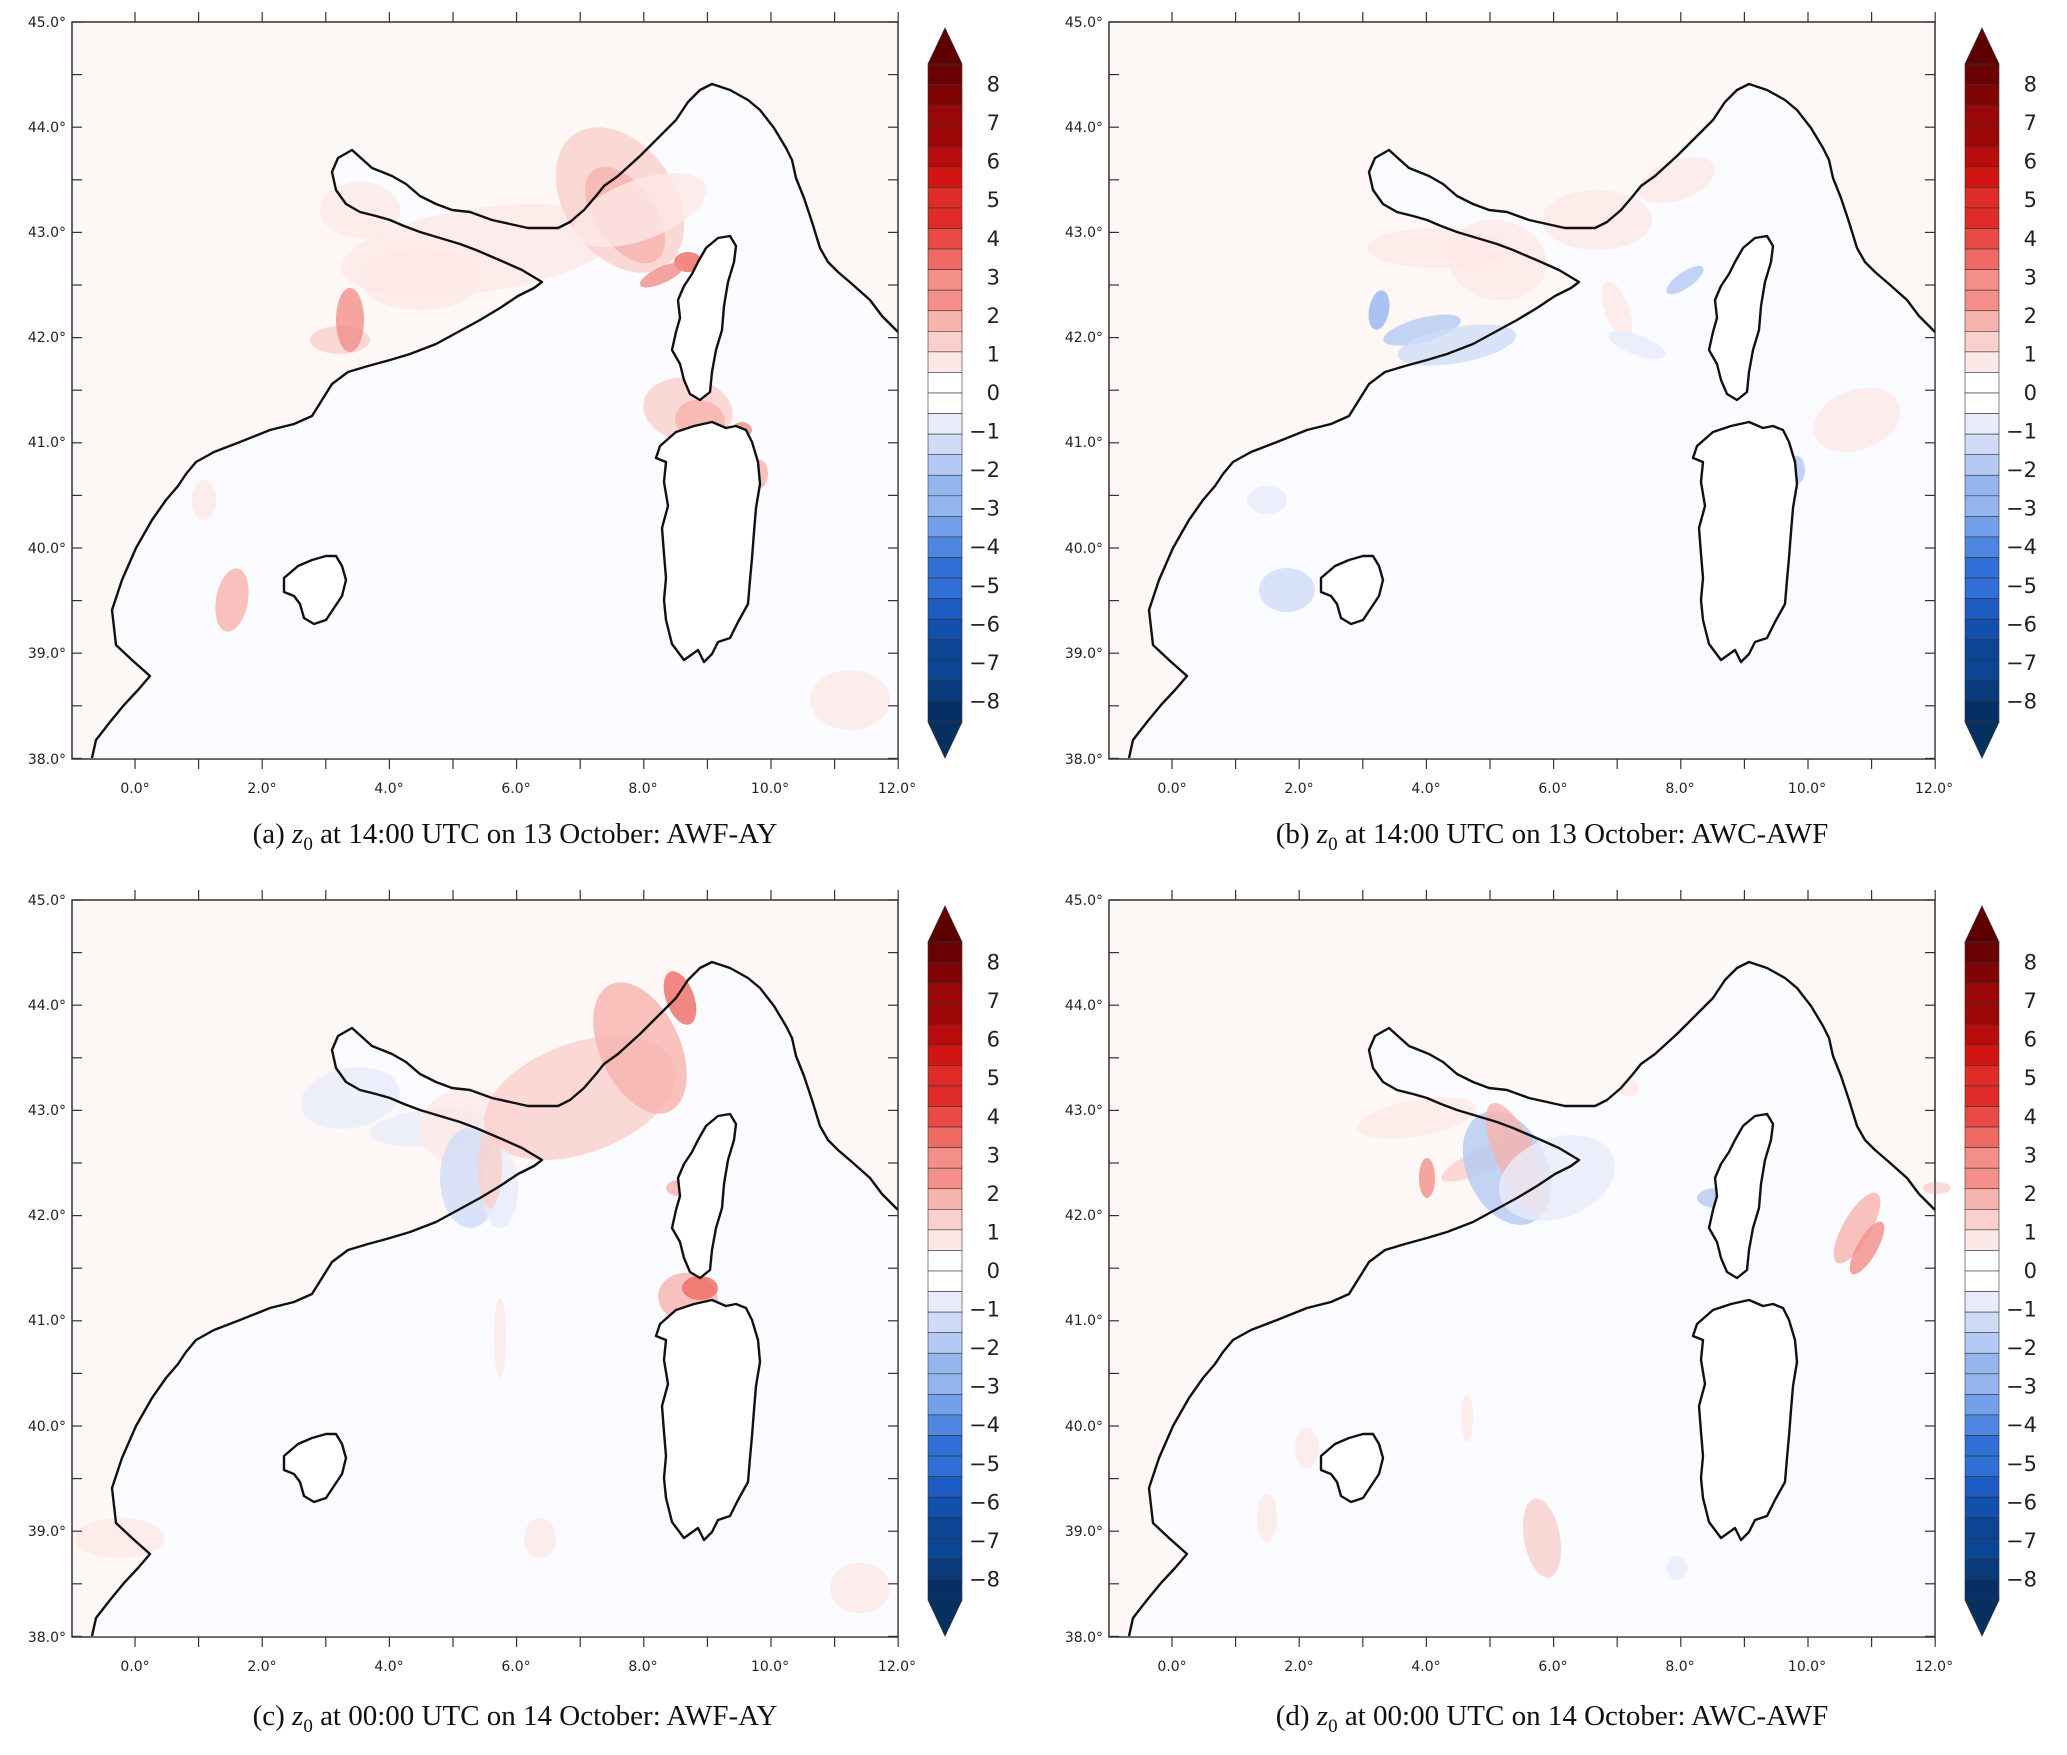  Describe the element at coordinates (2030, 239) in the screenshot. I see `colorbar-label: 4` at that location.